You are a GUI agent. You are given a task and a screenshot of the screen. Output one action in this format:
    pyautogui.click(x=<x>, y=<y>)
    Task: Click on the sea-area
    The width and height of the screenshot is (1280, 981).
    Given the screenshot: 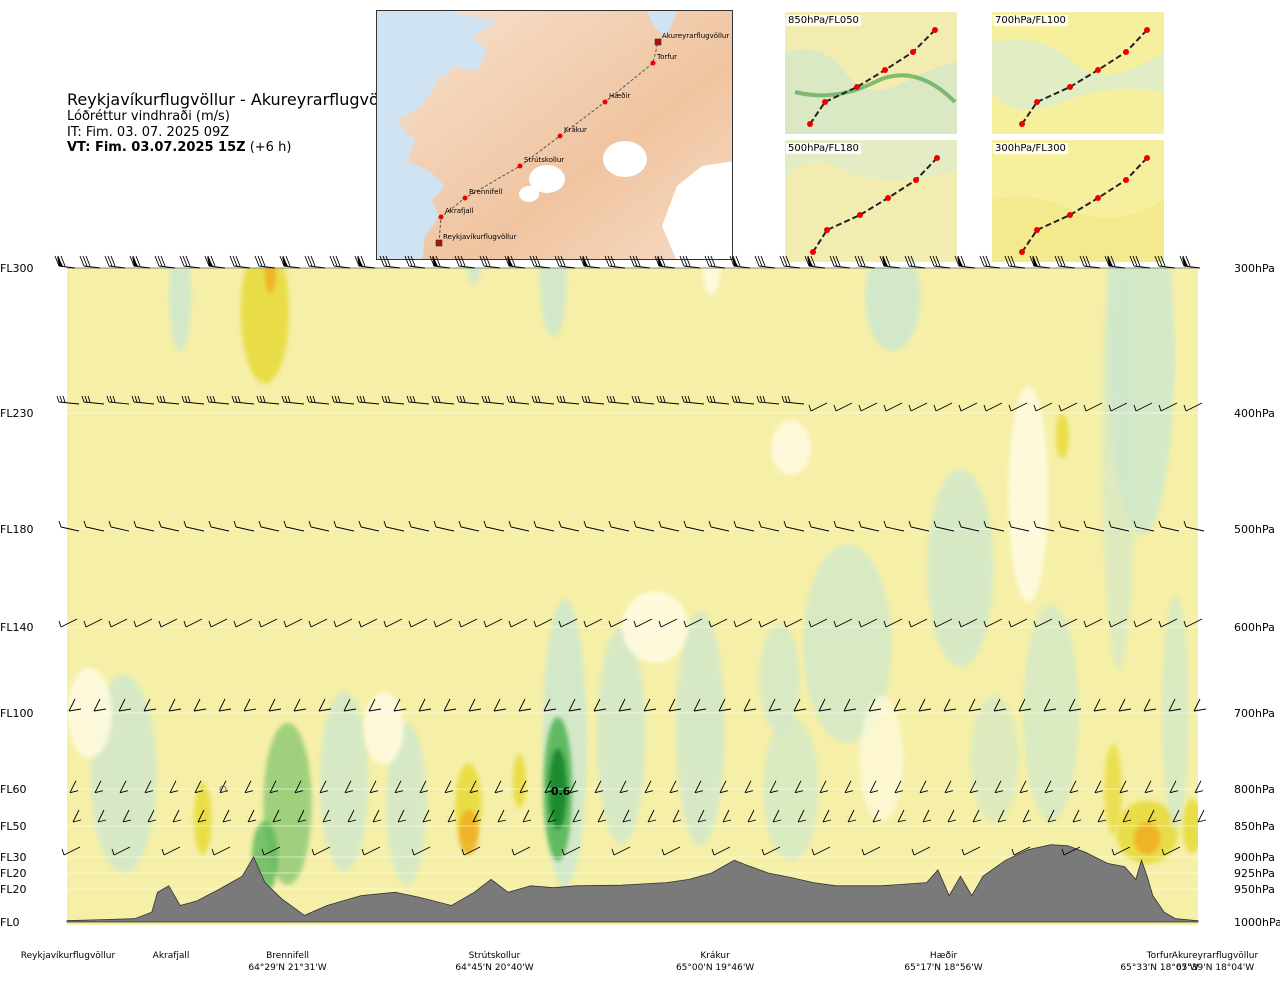 What is the action you would take?
    pyautogui.click(x=437, y=135)
    